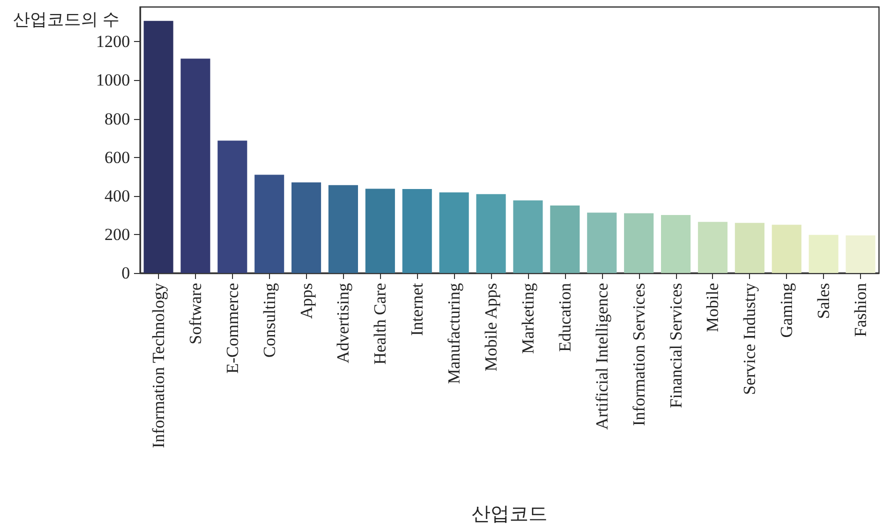  Describe the element at coordinates (66, 19) in the screenshot. I see `y-axis-title: 산업코드의 수` at that location.